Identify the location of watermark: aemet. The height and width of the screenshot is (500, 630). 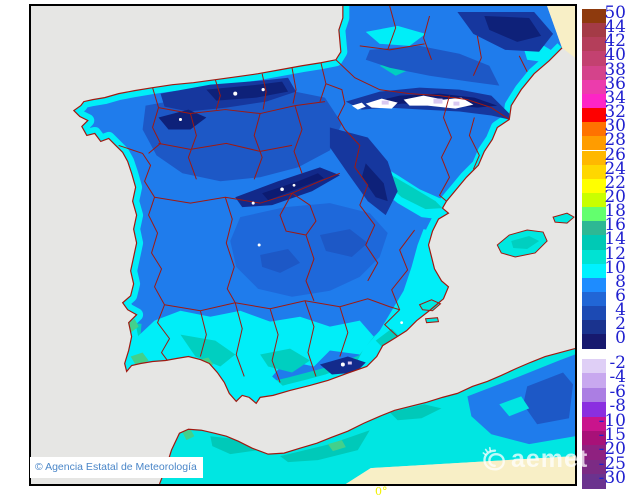
(534, 459).